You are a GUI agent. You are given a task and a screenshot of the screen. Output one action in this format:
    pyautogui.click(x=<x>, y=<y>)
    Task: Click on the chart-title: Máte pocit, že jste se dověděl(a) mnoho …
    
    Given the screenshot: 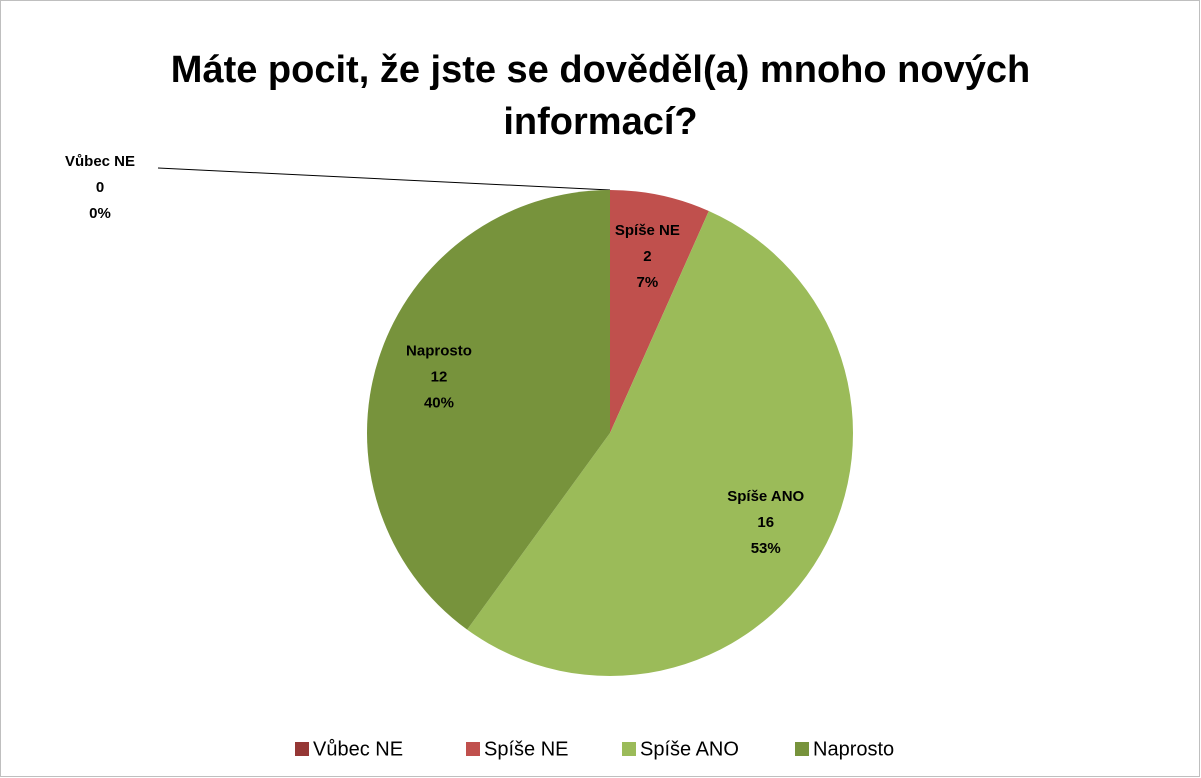 What is the action you would take?
    pyautogui.click(x=600, y=96)
    